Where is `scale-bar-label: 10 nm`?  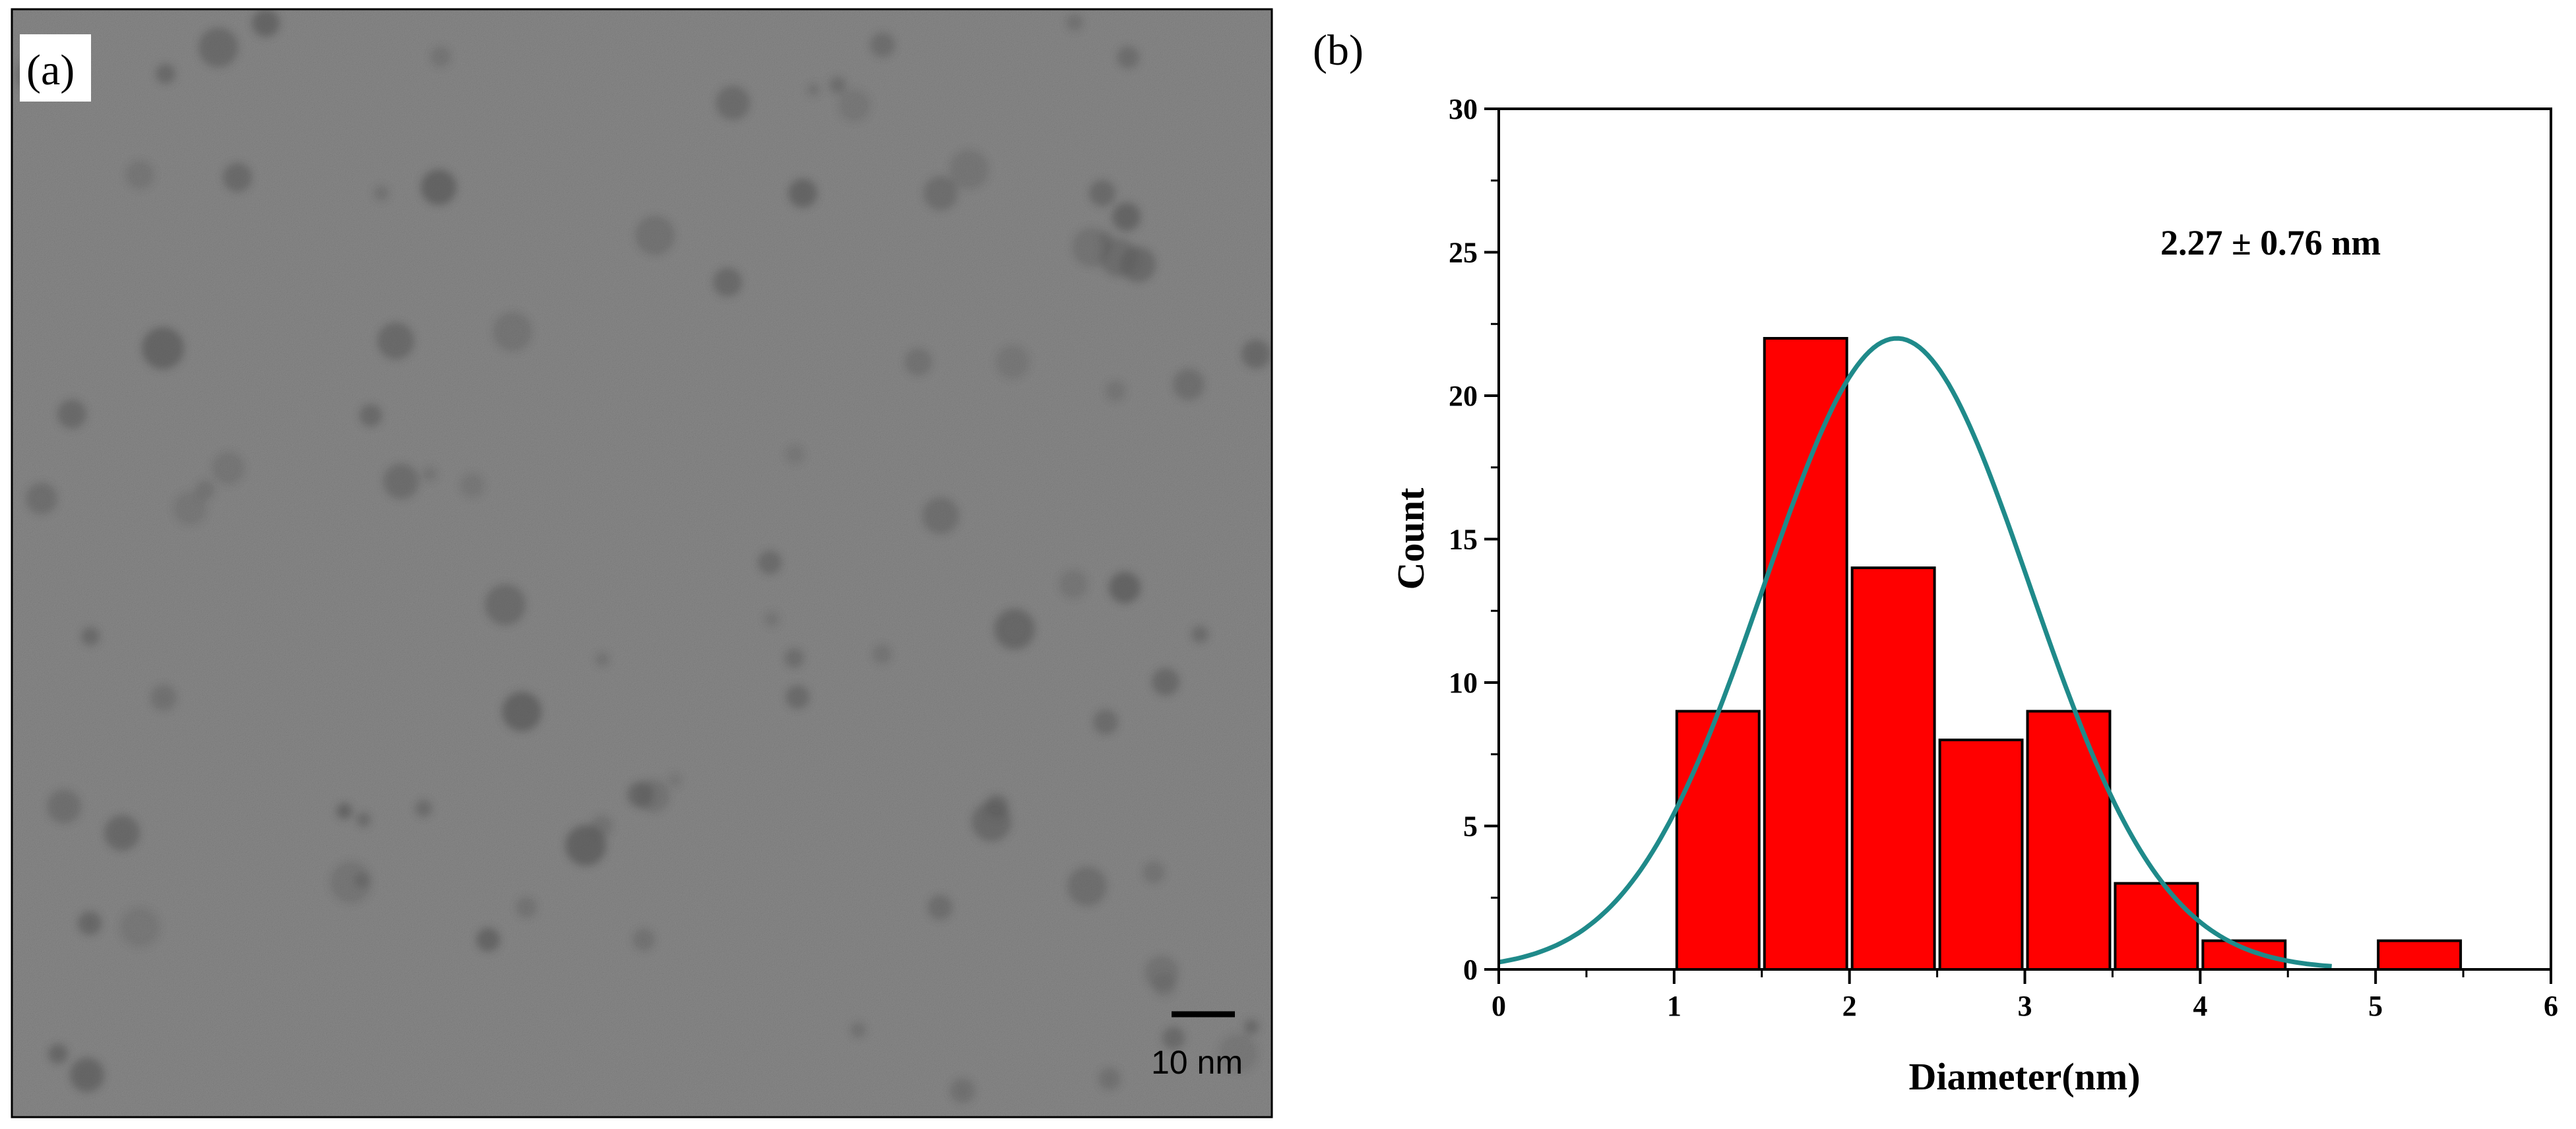
scale-bar-label: 10 nm is located at coordinates (1197, 1062).